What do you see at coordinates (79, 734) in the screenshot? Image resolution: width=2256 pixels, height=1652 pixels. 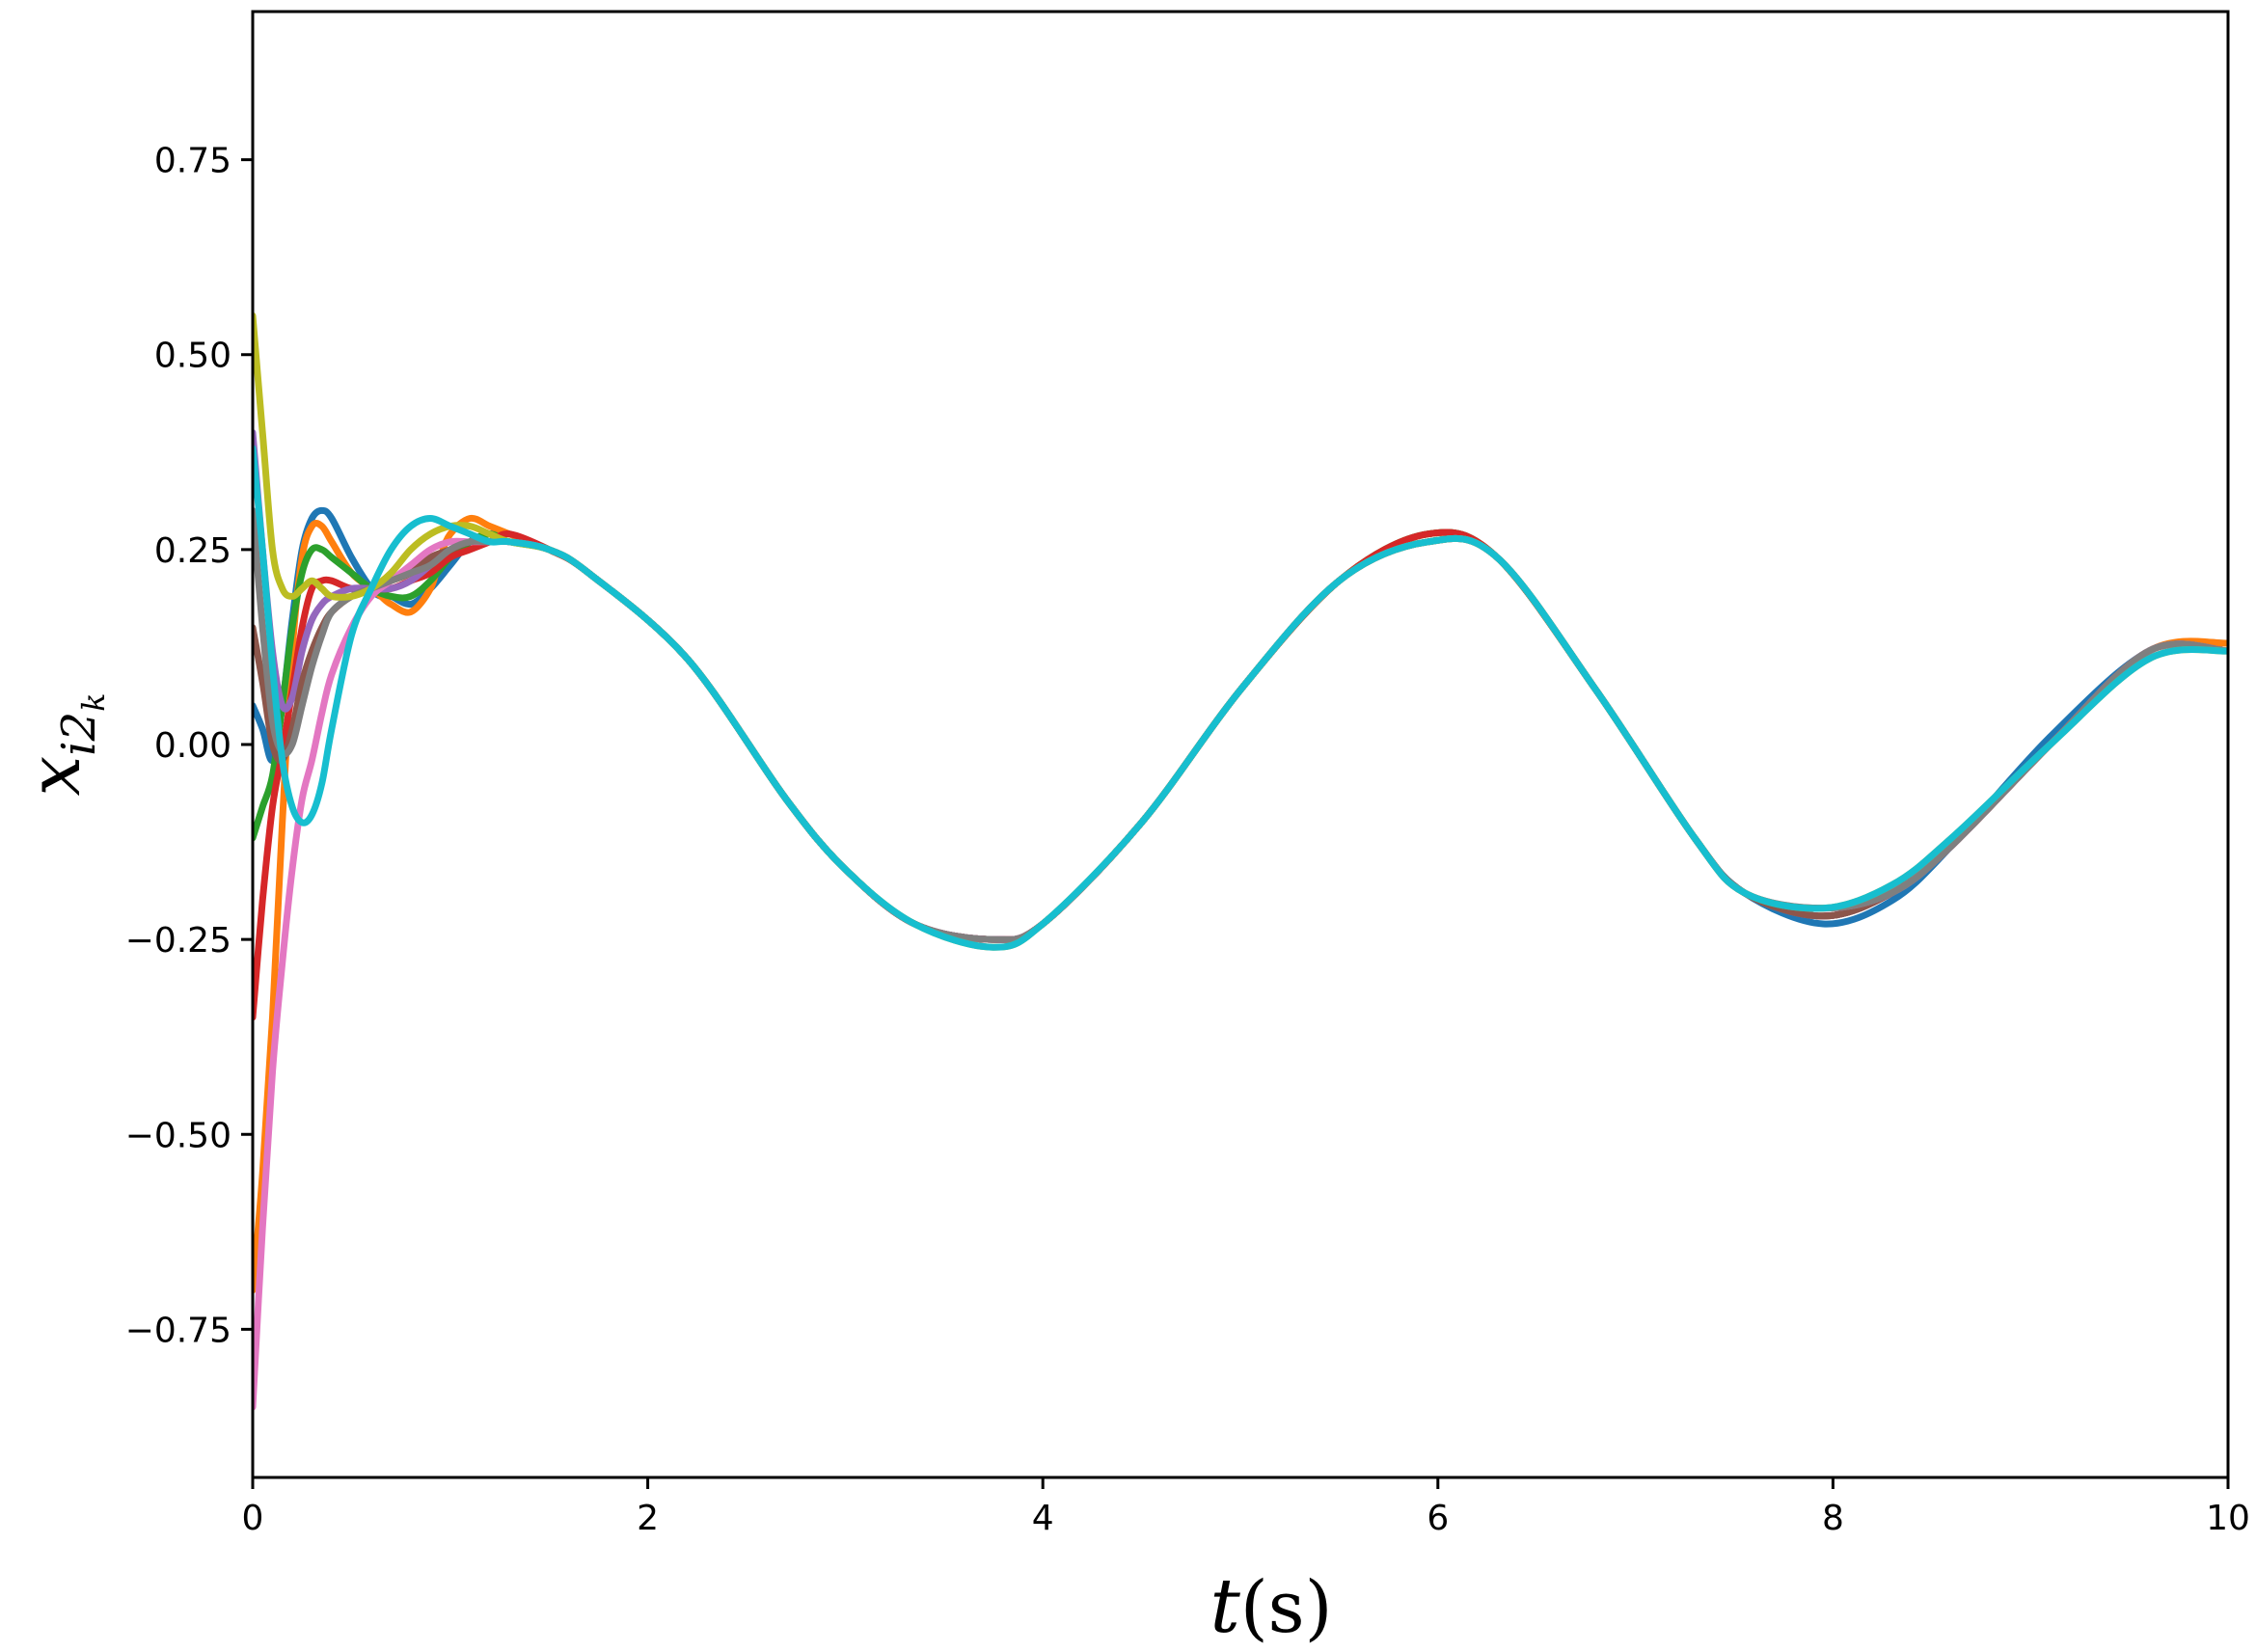 I see `y-axis-subscript: i2` at bounding box center [79, 734].